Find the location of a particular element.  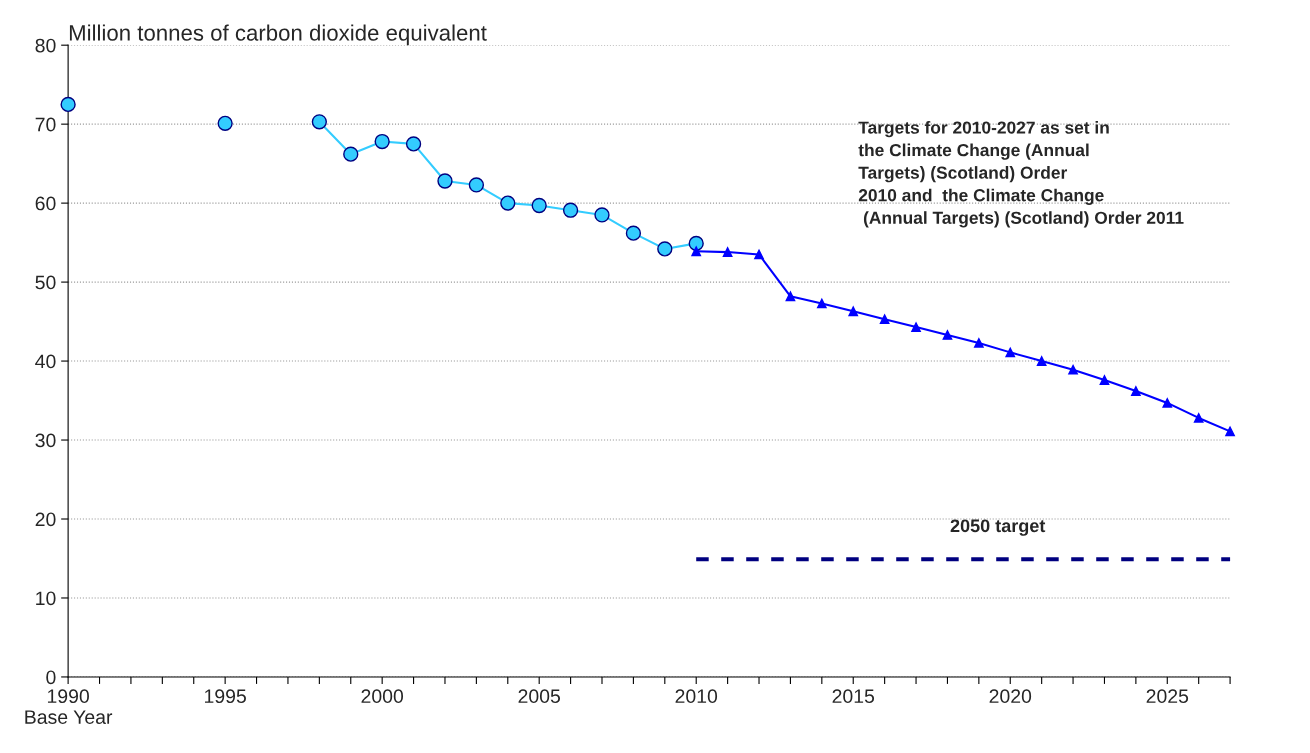

y-tick-label: 0 is located at coordinates (51, 677).